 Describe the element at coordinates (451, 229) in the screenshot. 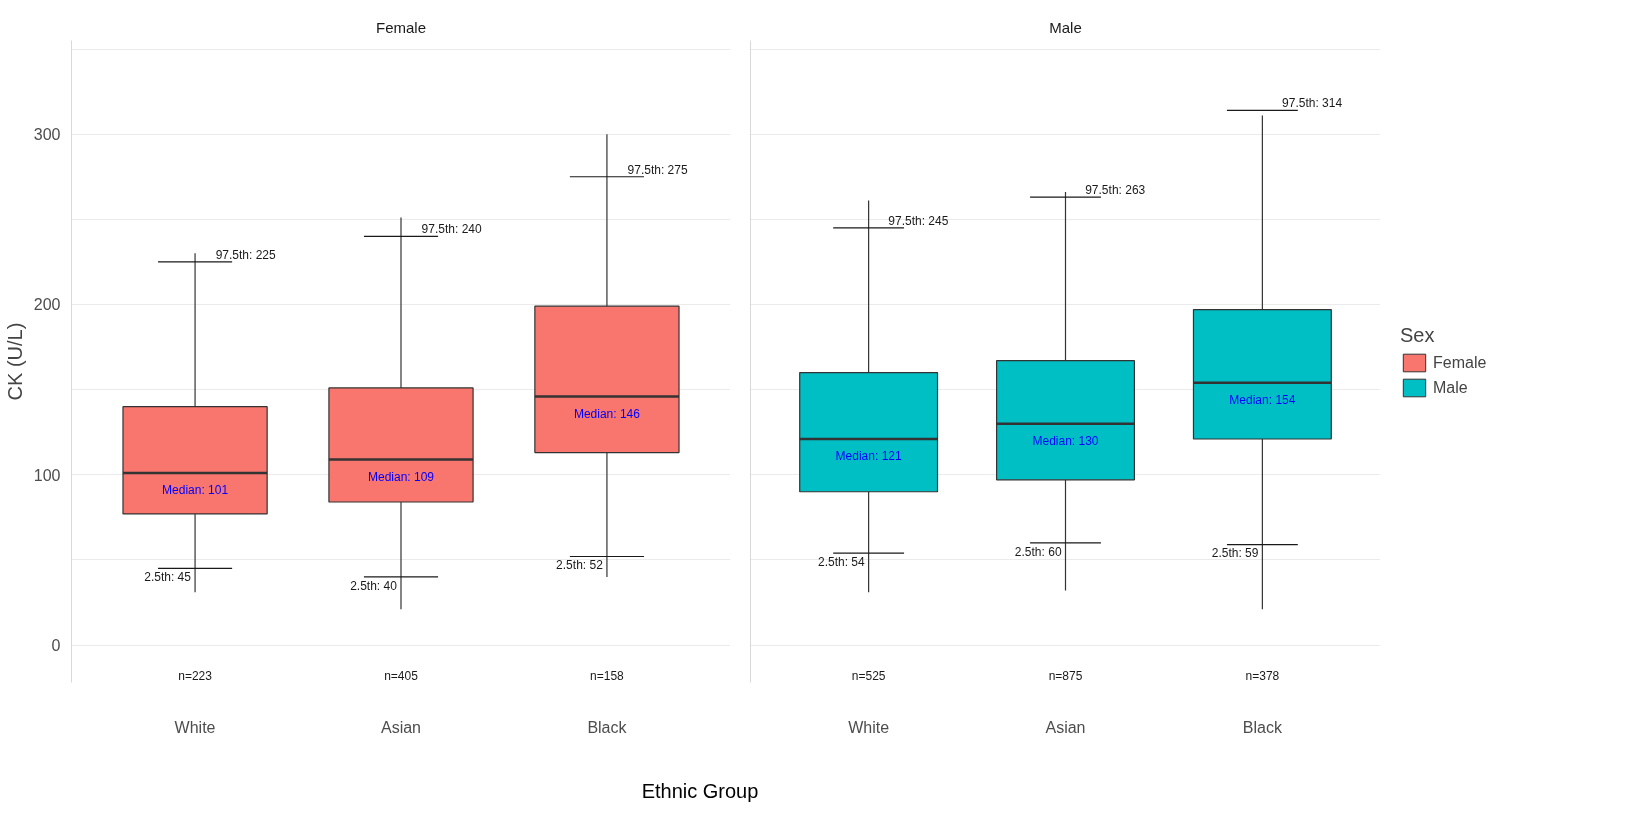

I see `annotation: 97.5th: 240` at that location.